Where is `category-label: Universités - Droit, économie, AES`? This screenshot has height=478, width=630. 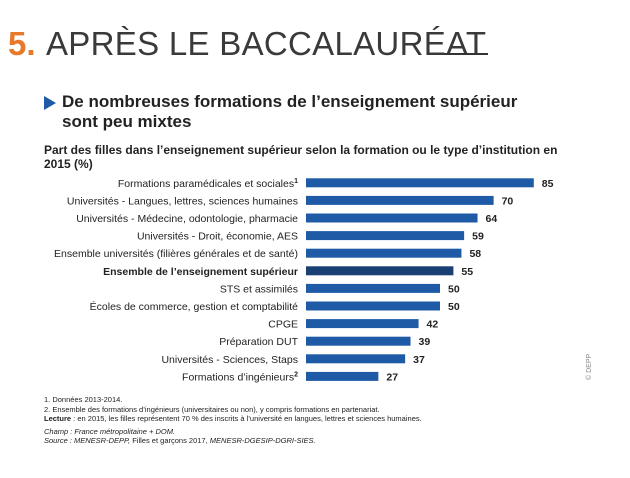 category-label: Universités - Droit, économie, AES is located at coordinates (217, 237).